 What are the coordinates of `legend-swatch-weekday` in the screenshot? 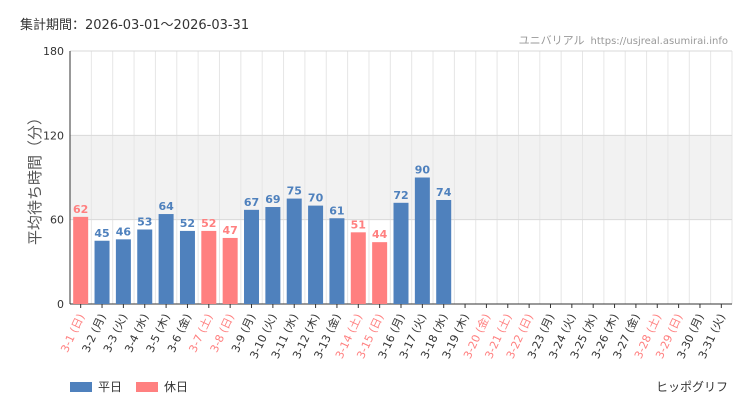 It's located at (81, 386).